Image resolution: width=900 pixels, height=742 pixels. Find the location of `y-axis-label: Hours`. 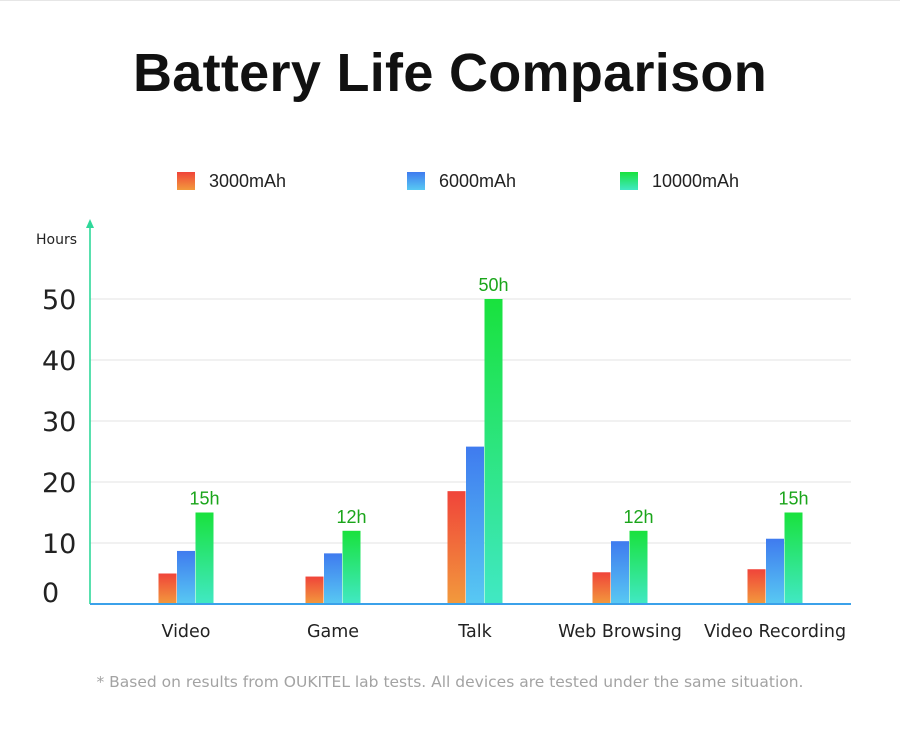

y-axis-label: Hours is located at coordinates (56, 240).